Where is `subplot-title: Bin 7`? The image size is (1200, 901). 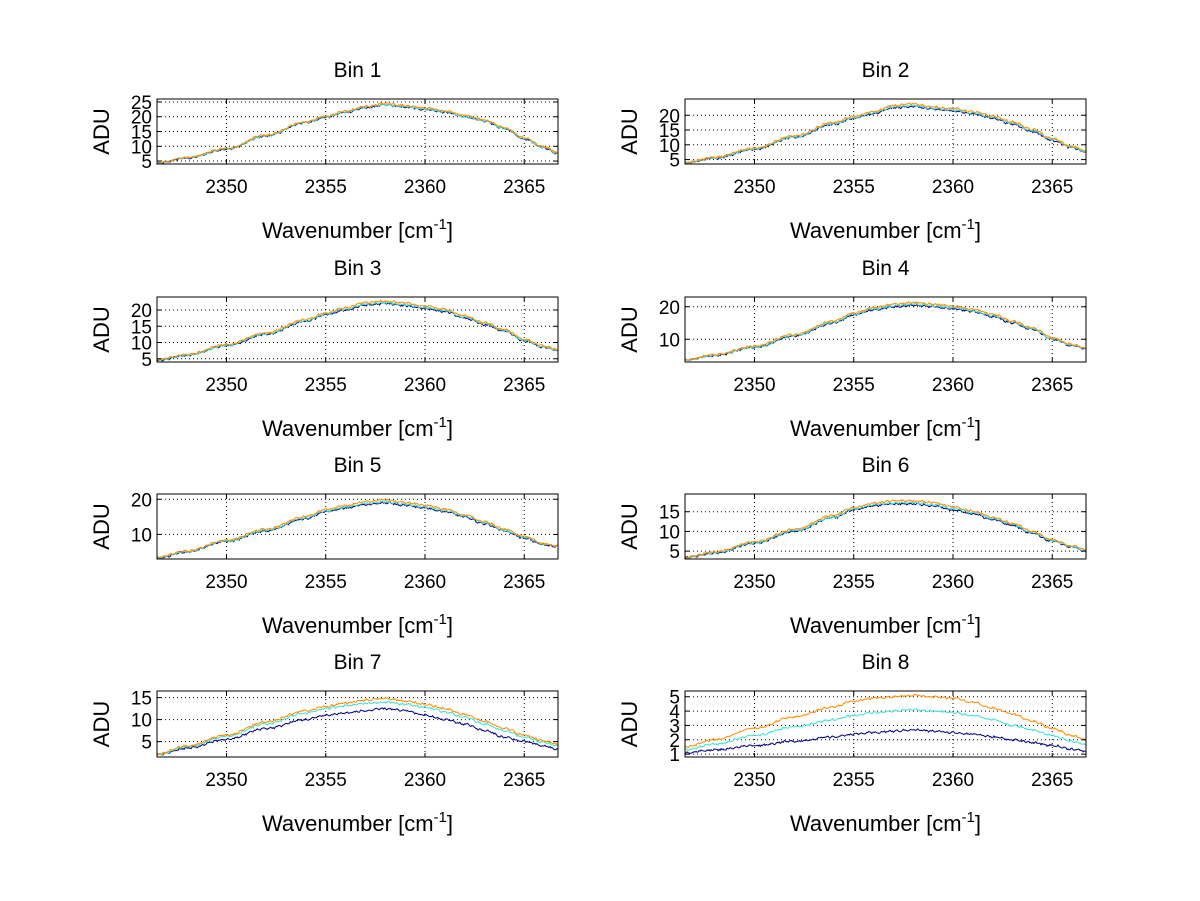
subplot-title: Bin 7 is located at coordinates (358, 662).